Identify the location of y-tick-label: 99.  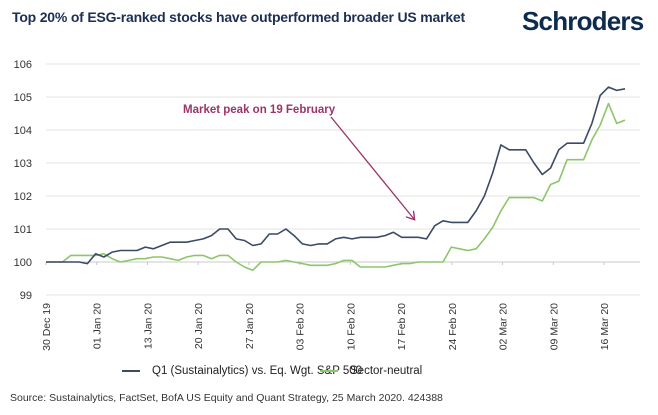
(26, 296).